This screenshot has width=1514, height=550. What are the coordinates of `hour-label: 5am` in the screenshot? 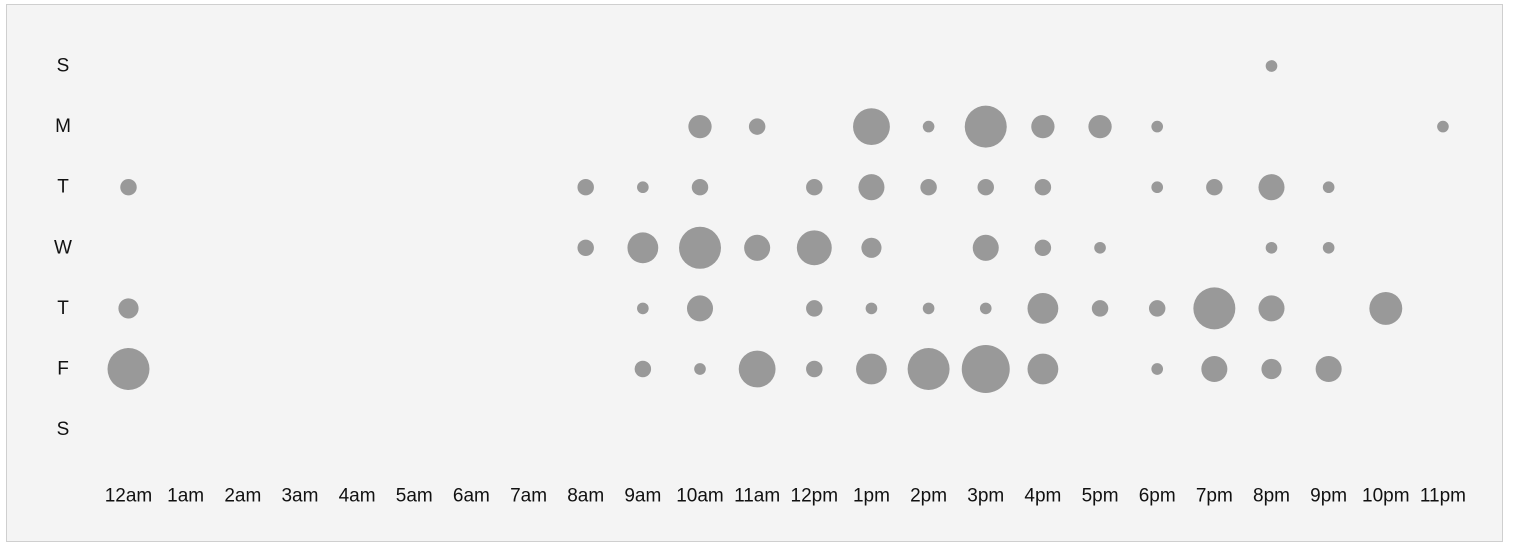 It's located at (414, 496).